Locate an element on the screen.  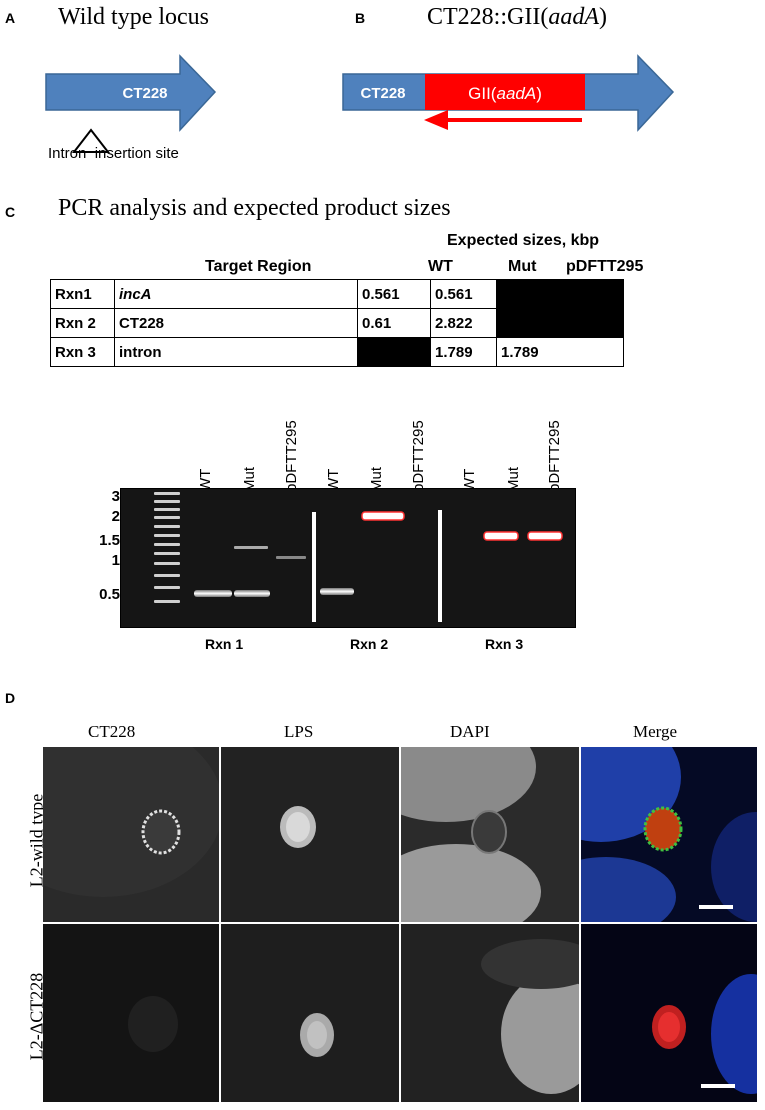
rxn-1-label: Rxn 1 is located at coordinates (224, 644).